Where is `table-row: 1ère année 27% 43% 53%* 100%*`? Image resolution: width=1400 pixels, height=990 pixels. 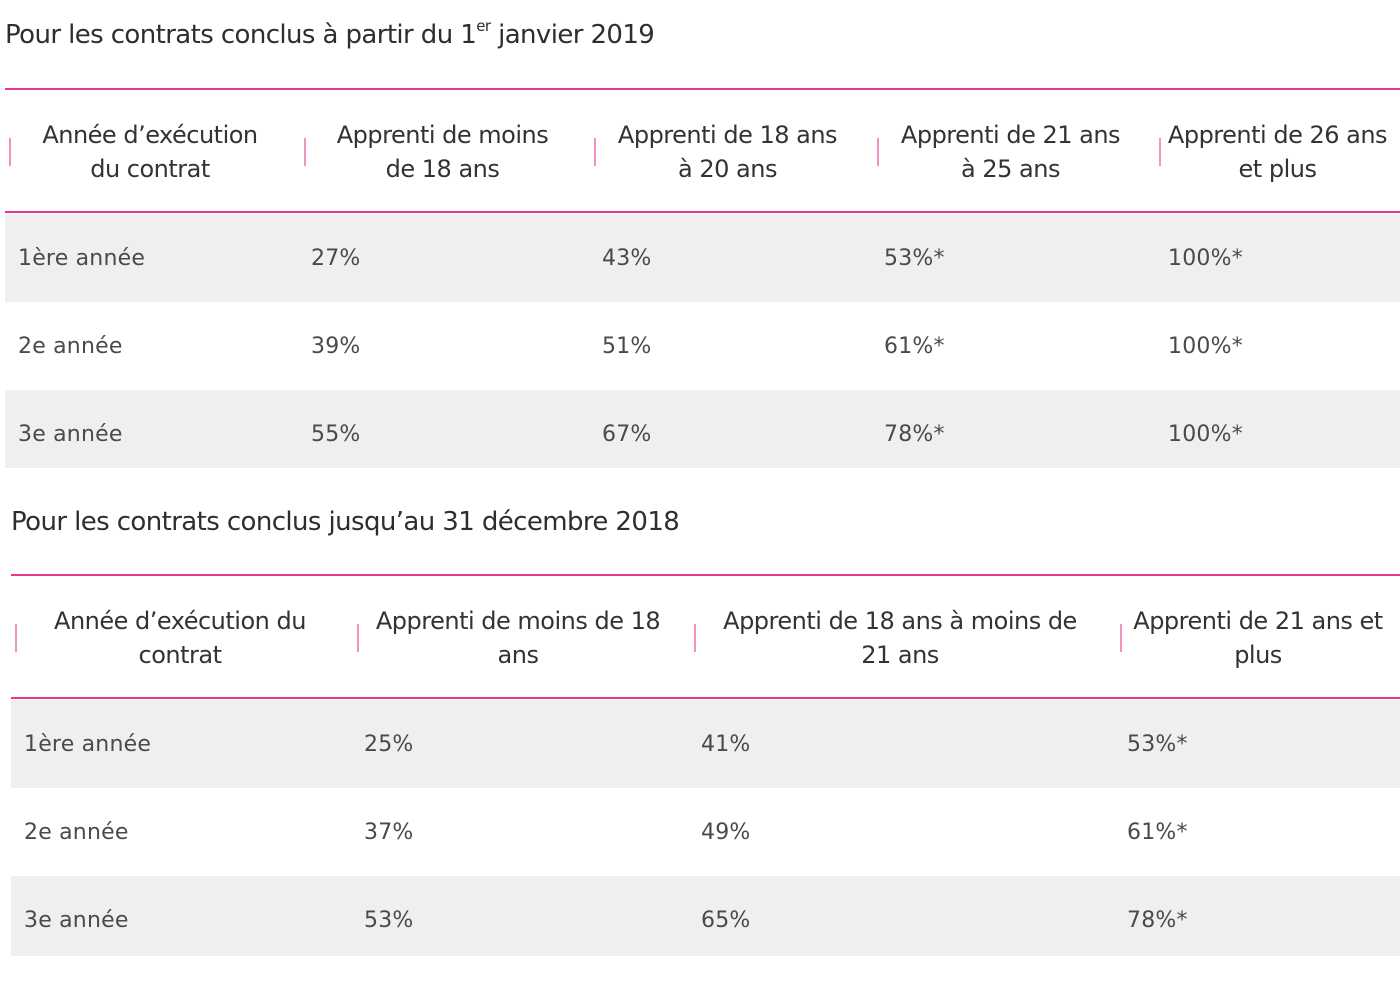
table-row: 1ère année 27% 43% 53%* 100%* is located at coordinates (702, 258).